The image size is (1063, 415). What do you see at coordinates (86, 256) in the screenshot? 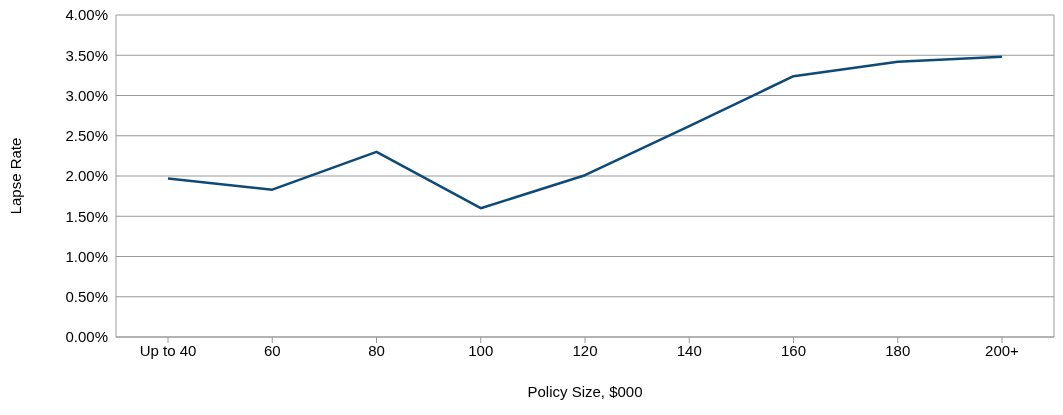
I see `y-tick-label: 1.00%` at bounding box center [86, 256].